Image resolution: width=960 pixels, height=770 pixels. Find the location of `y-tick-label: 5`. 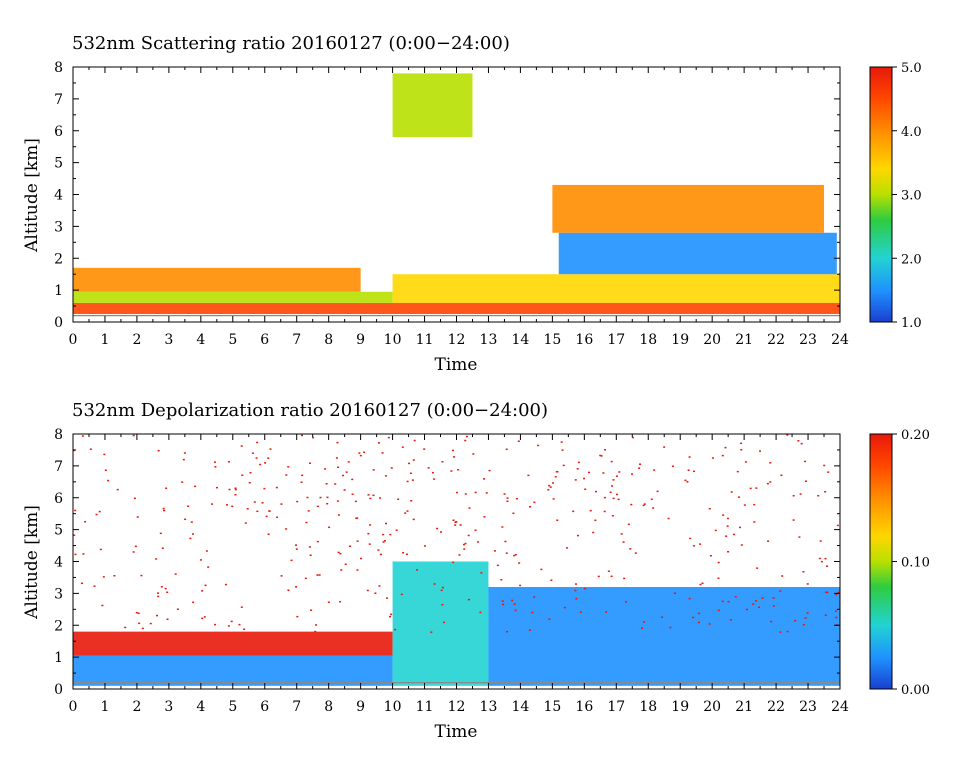

y-tick-label: 5 is located at coordinates (58, 531).